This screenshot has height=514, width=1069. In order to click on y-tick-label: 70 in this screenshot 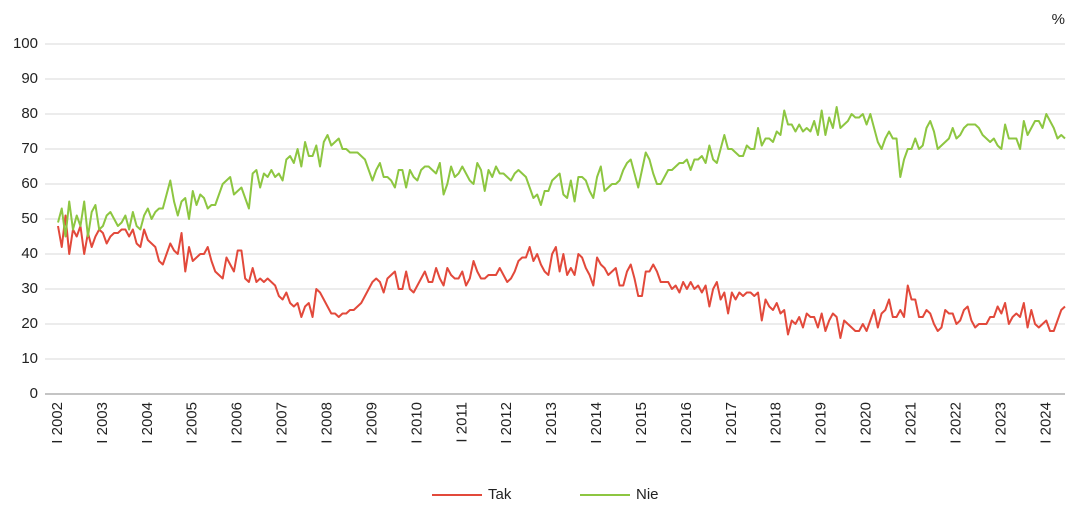, I will do `click(29, 148)`.